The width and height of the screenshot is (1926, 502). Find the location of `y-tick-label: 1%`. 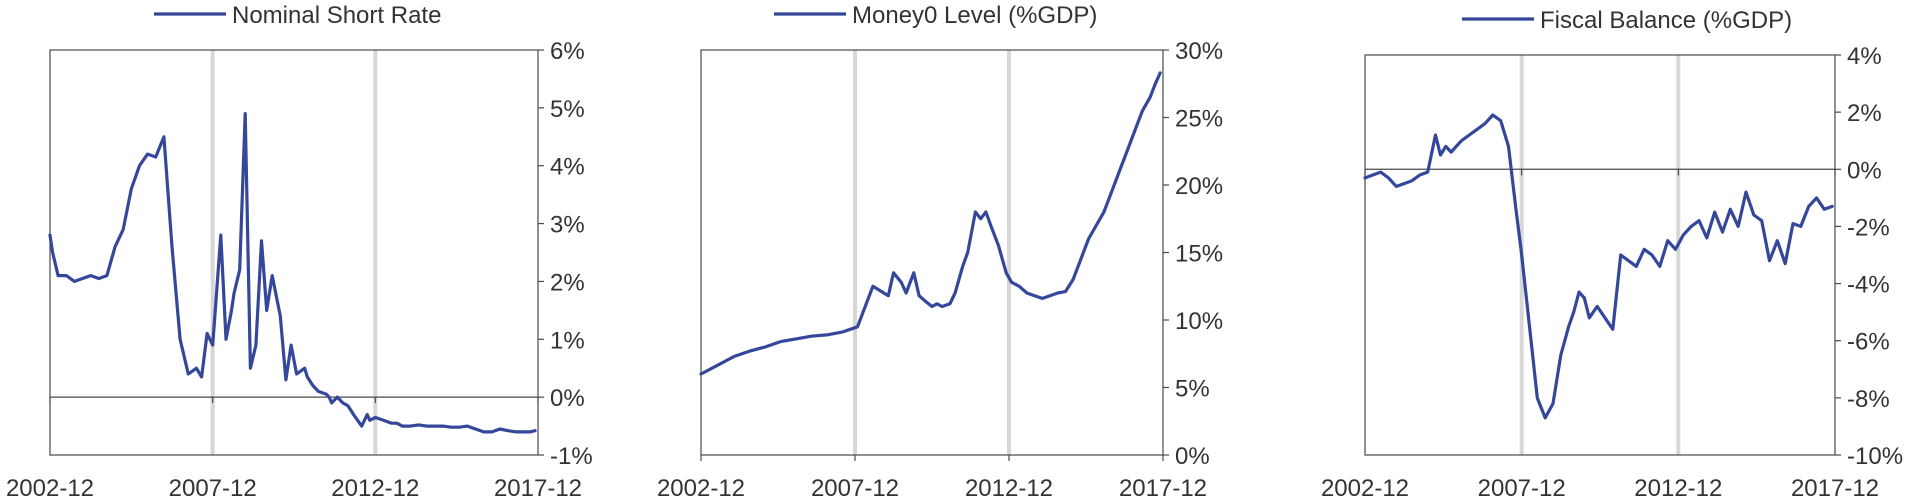

y-tick-label: 1% is located at coordinates (567, 340).